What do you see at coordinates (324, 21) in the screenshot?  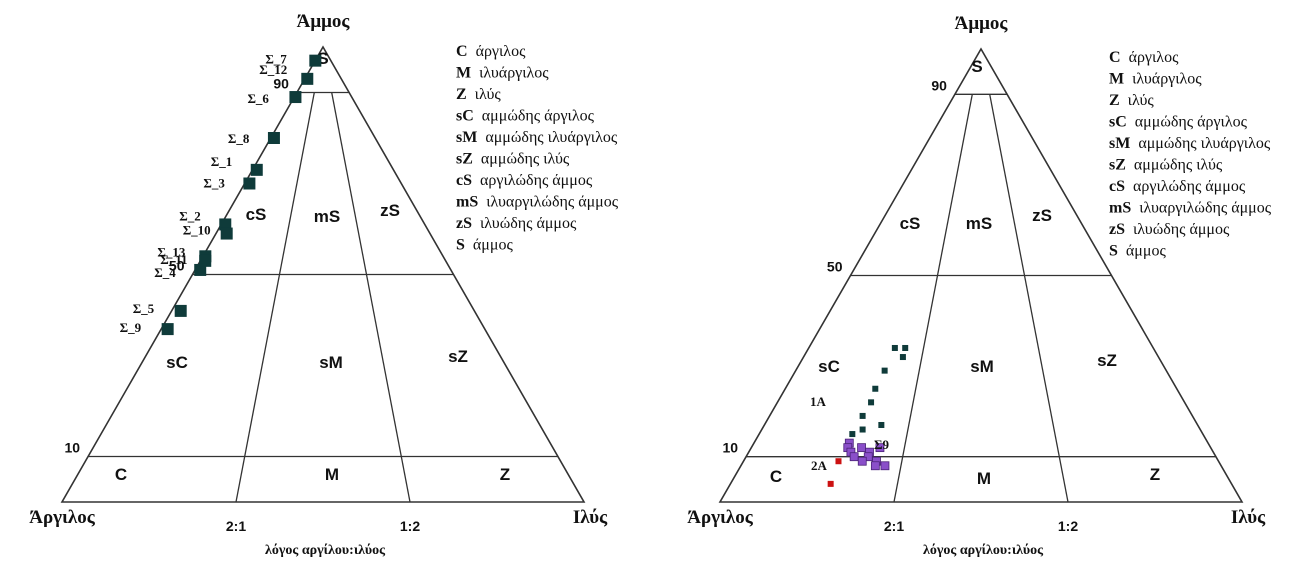 I see `apex-label-top: Άμμος` at bounding box center [324, 21].